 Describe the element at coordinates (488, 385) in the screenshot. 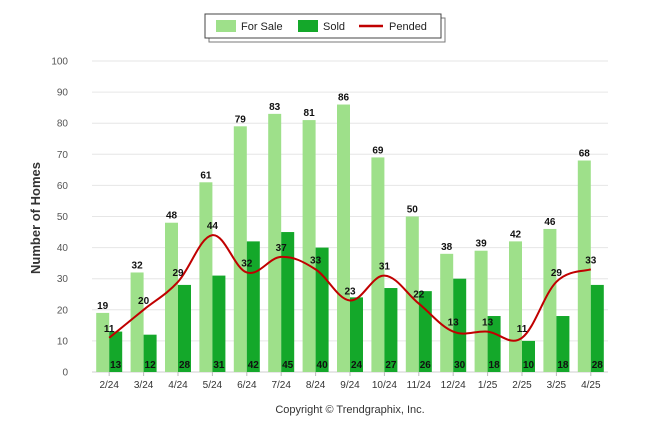

I see `x-tick-label: 1/25` at that location.